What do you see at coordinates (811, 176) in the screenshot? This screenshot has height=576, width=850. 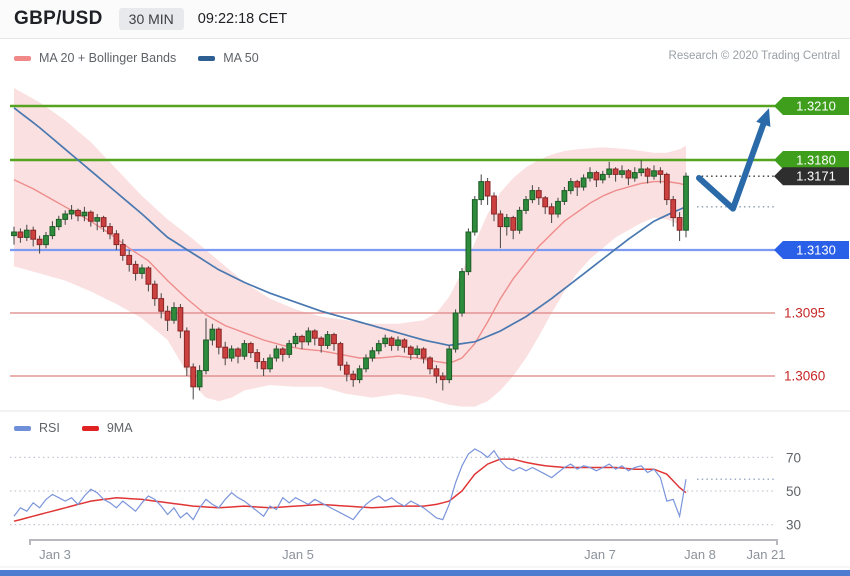 I see `price-tag-1.3171` at bounding box center [811, 176].